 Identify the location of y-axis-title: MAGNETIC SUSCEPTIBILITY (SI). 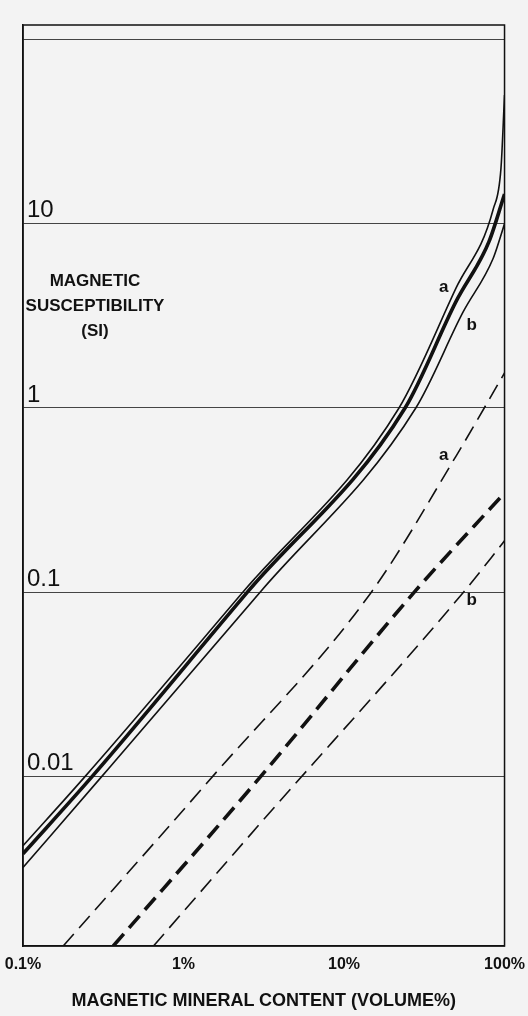
(95, 305).